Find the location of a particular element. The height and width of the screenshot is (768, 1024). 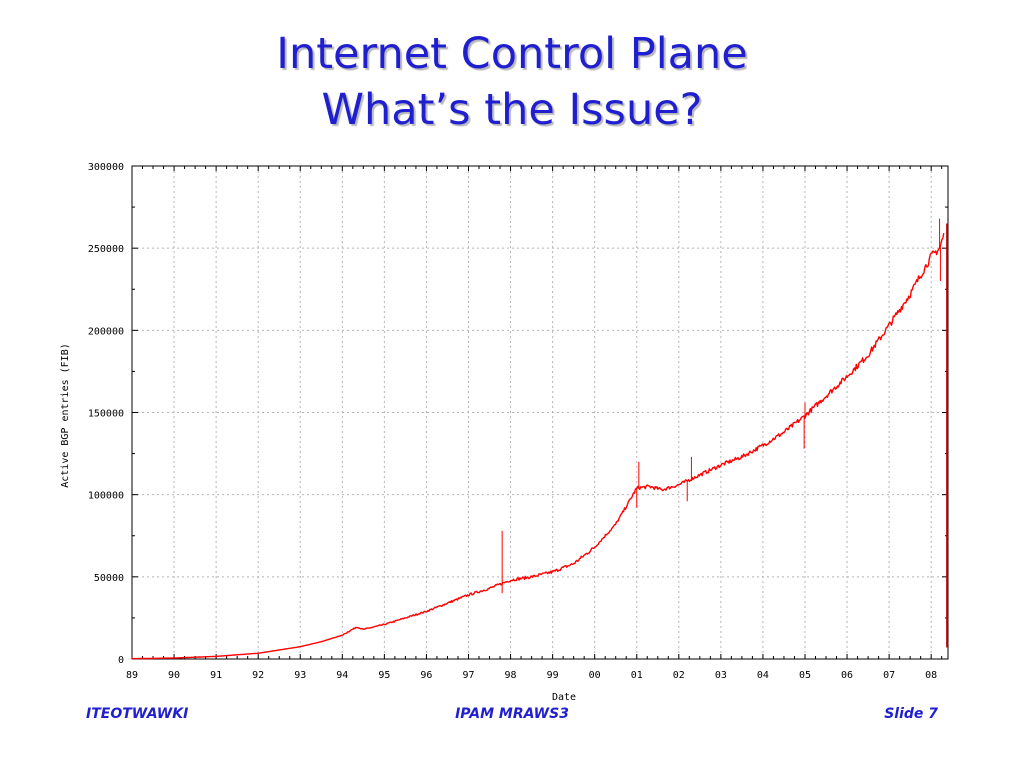

y-tick-label: 100000 is located at coordinates (106, 496).